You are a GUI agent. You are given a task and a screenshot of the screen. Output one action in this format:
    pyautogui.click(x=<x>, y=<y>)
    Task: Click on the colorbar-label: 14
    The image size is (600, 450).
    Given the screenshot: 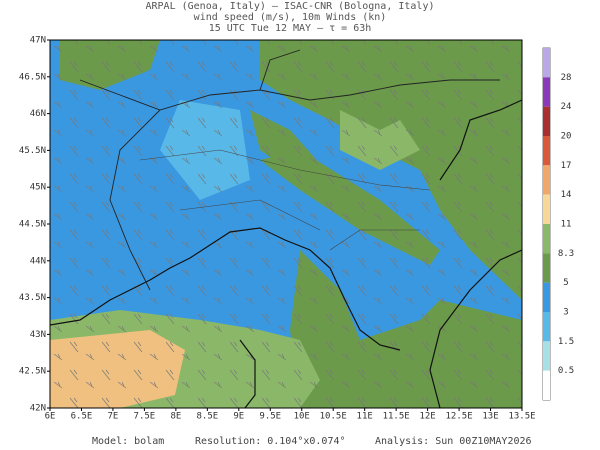 What is the action you would take?
    pyautogui.click(x=566, y=195)
    